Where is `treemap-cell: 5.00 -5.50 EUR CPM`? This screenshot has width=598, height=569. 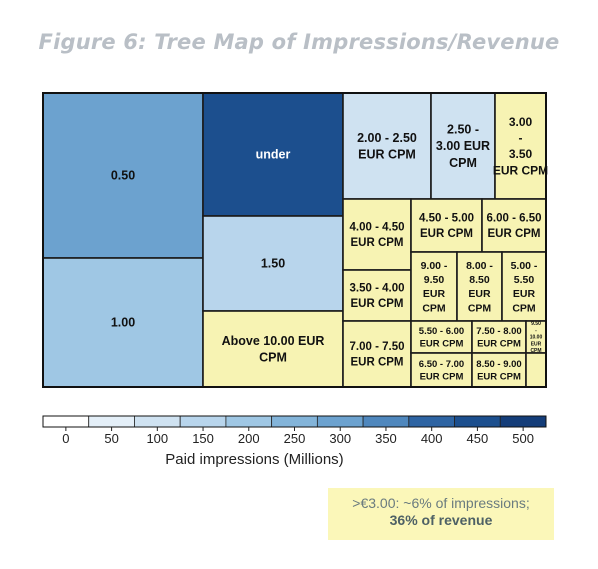
treemap-cell: 5.00 -5.50 EUR CPM is located at coordinates (524, 286).